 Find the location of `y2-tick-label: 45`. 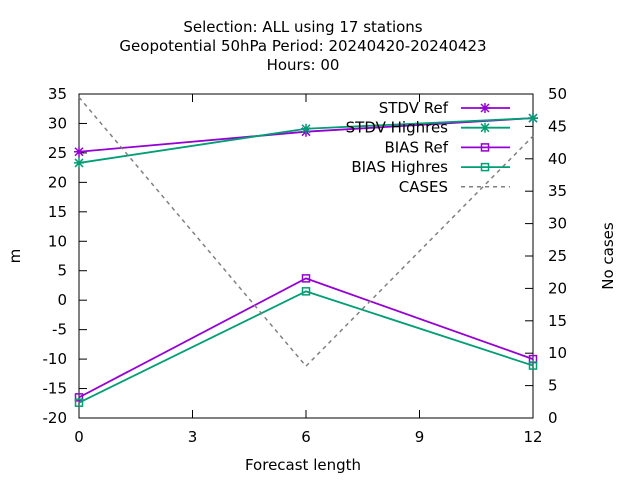

y2-tick-label: 45 is located at coordinates (557, 126).